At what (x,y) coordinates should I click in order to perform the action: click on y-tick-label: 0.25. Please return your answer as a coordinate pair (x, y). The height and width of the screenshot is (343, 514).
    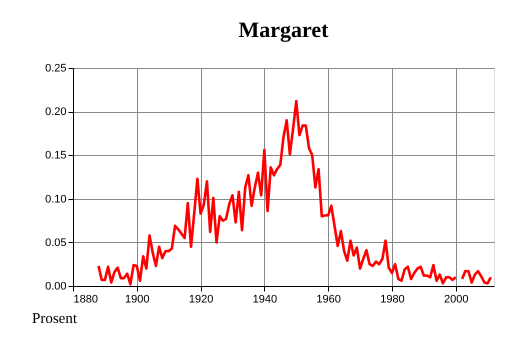
    Looking at the image, I should click on (55, 68).